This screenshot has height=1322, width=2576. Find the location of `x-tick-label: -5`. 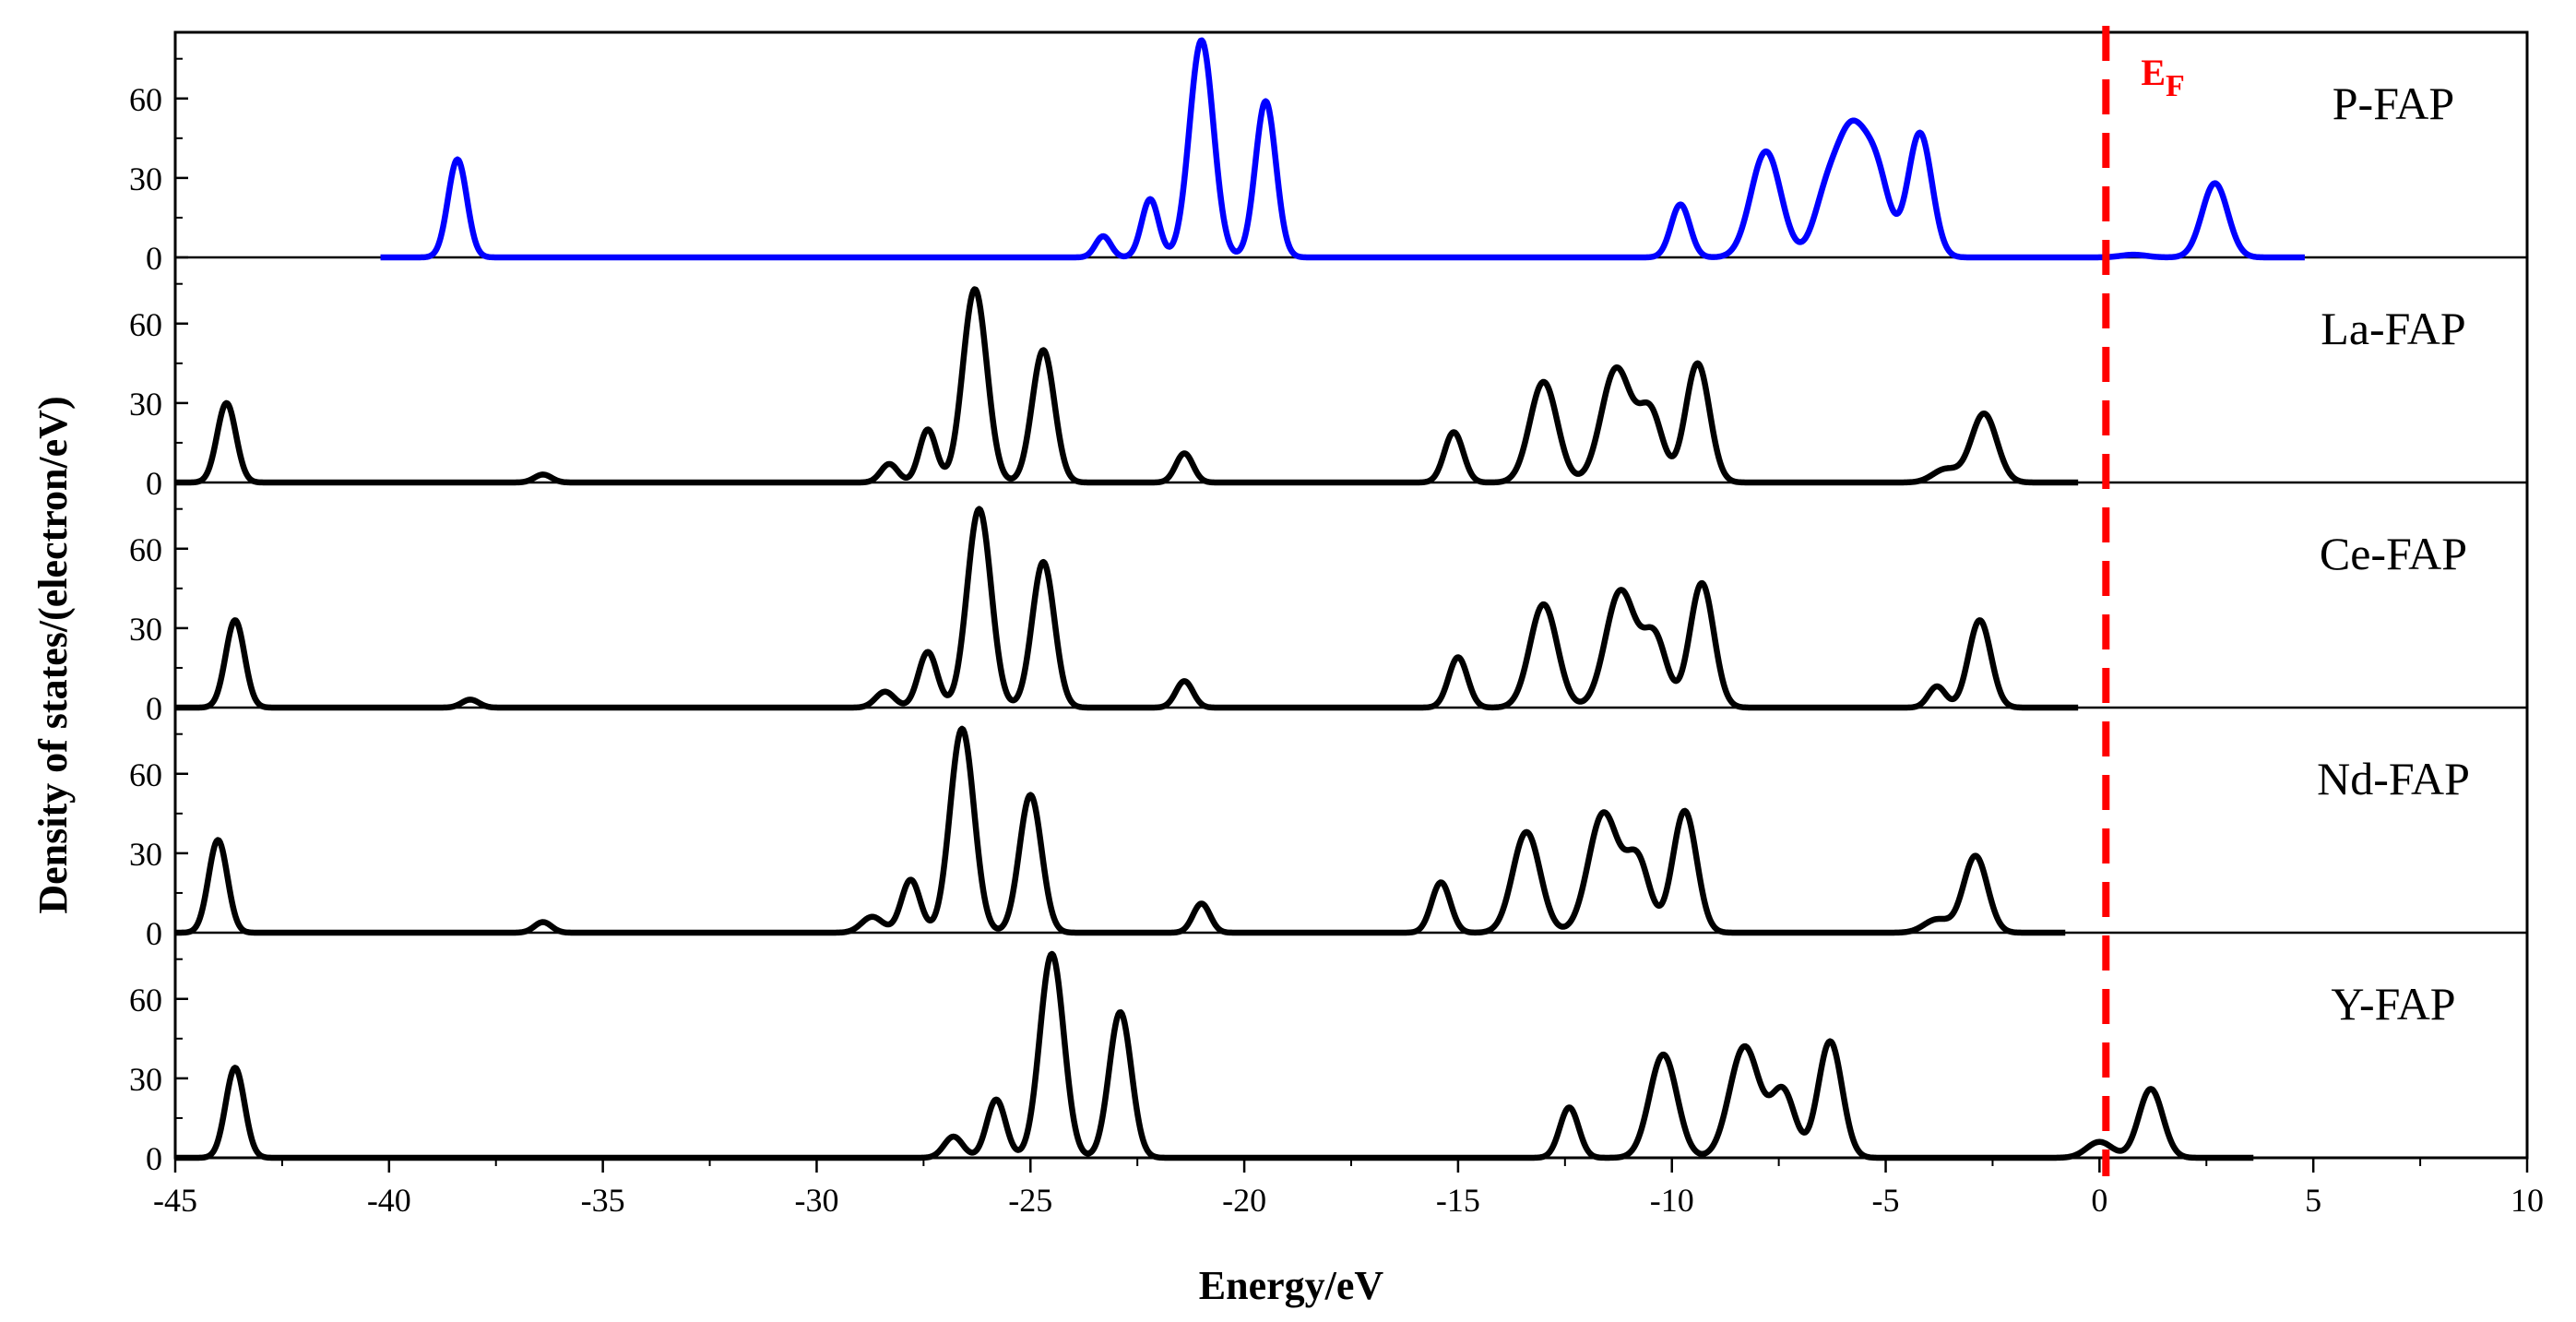

x-tick-label: -5 is located at coordinates (1886, 1200).